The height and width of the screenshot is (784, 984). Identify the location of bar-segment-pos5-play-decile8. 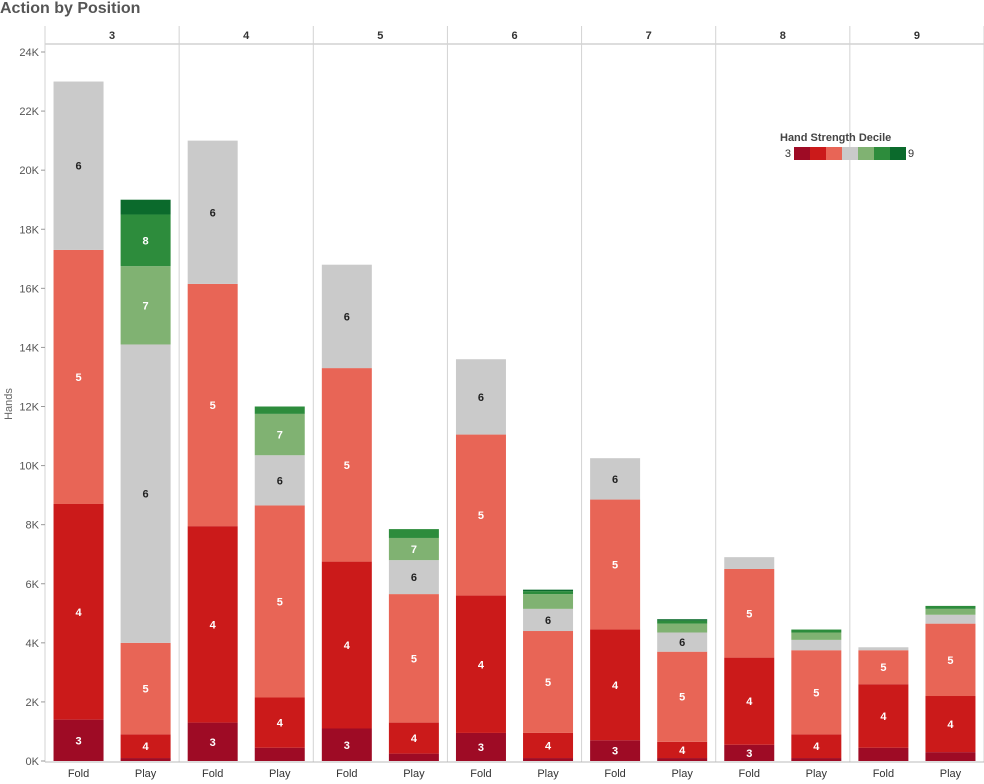
(413, 533).